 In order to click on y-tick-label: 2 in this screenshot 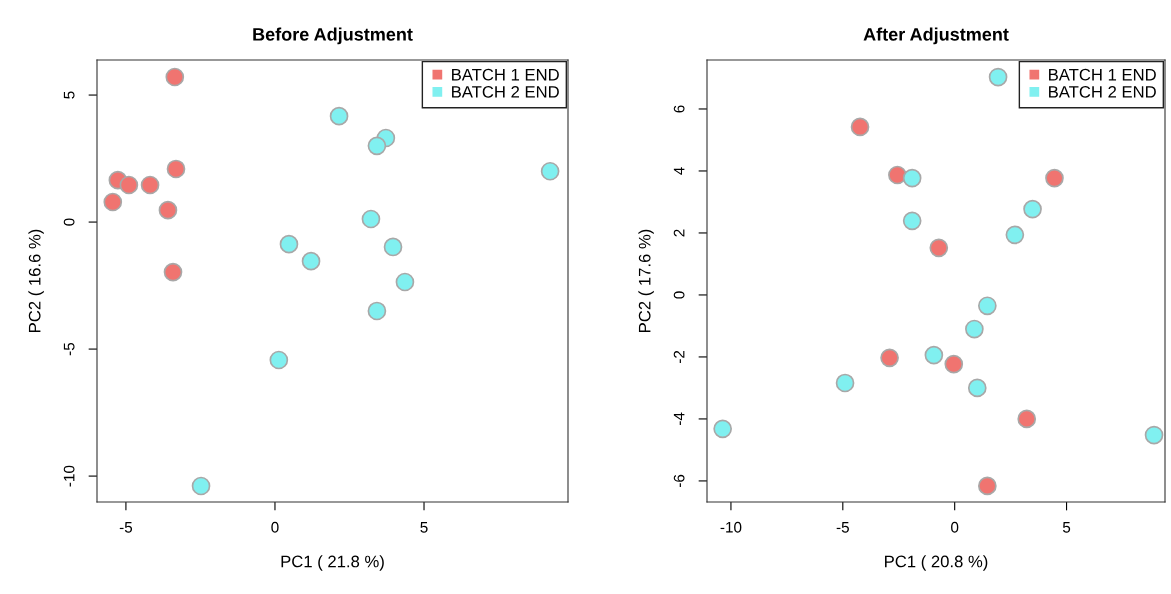, I will do `click(679, 233)`.